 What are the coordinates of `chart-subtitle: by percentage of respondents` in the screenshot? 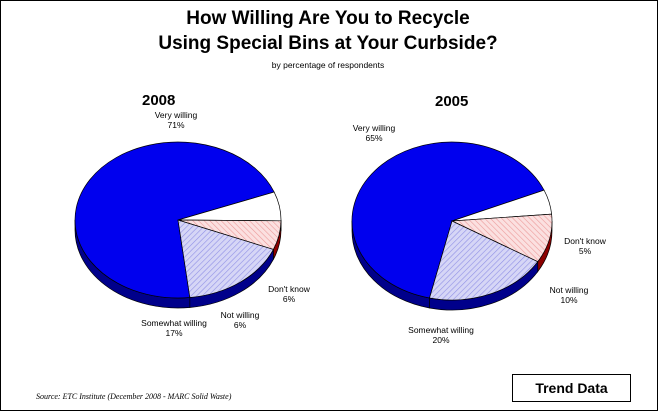 It's located at (328, 65).